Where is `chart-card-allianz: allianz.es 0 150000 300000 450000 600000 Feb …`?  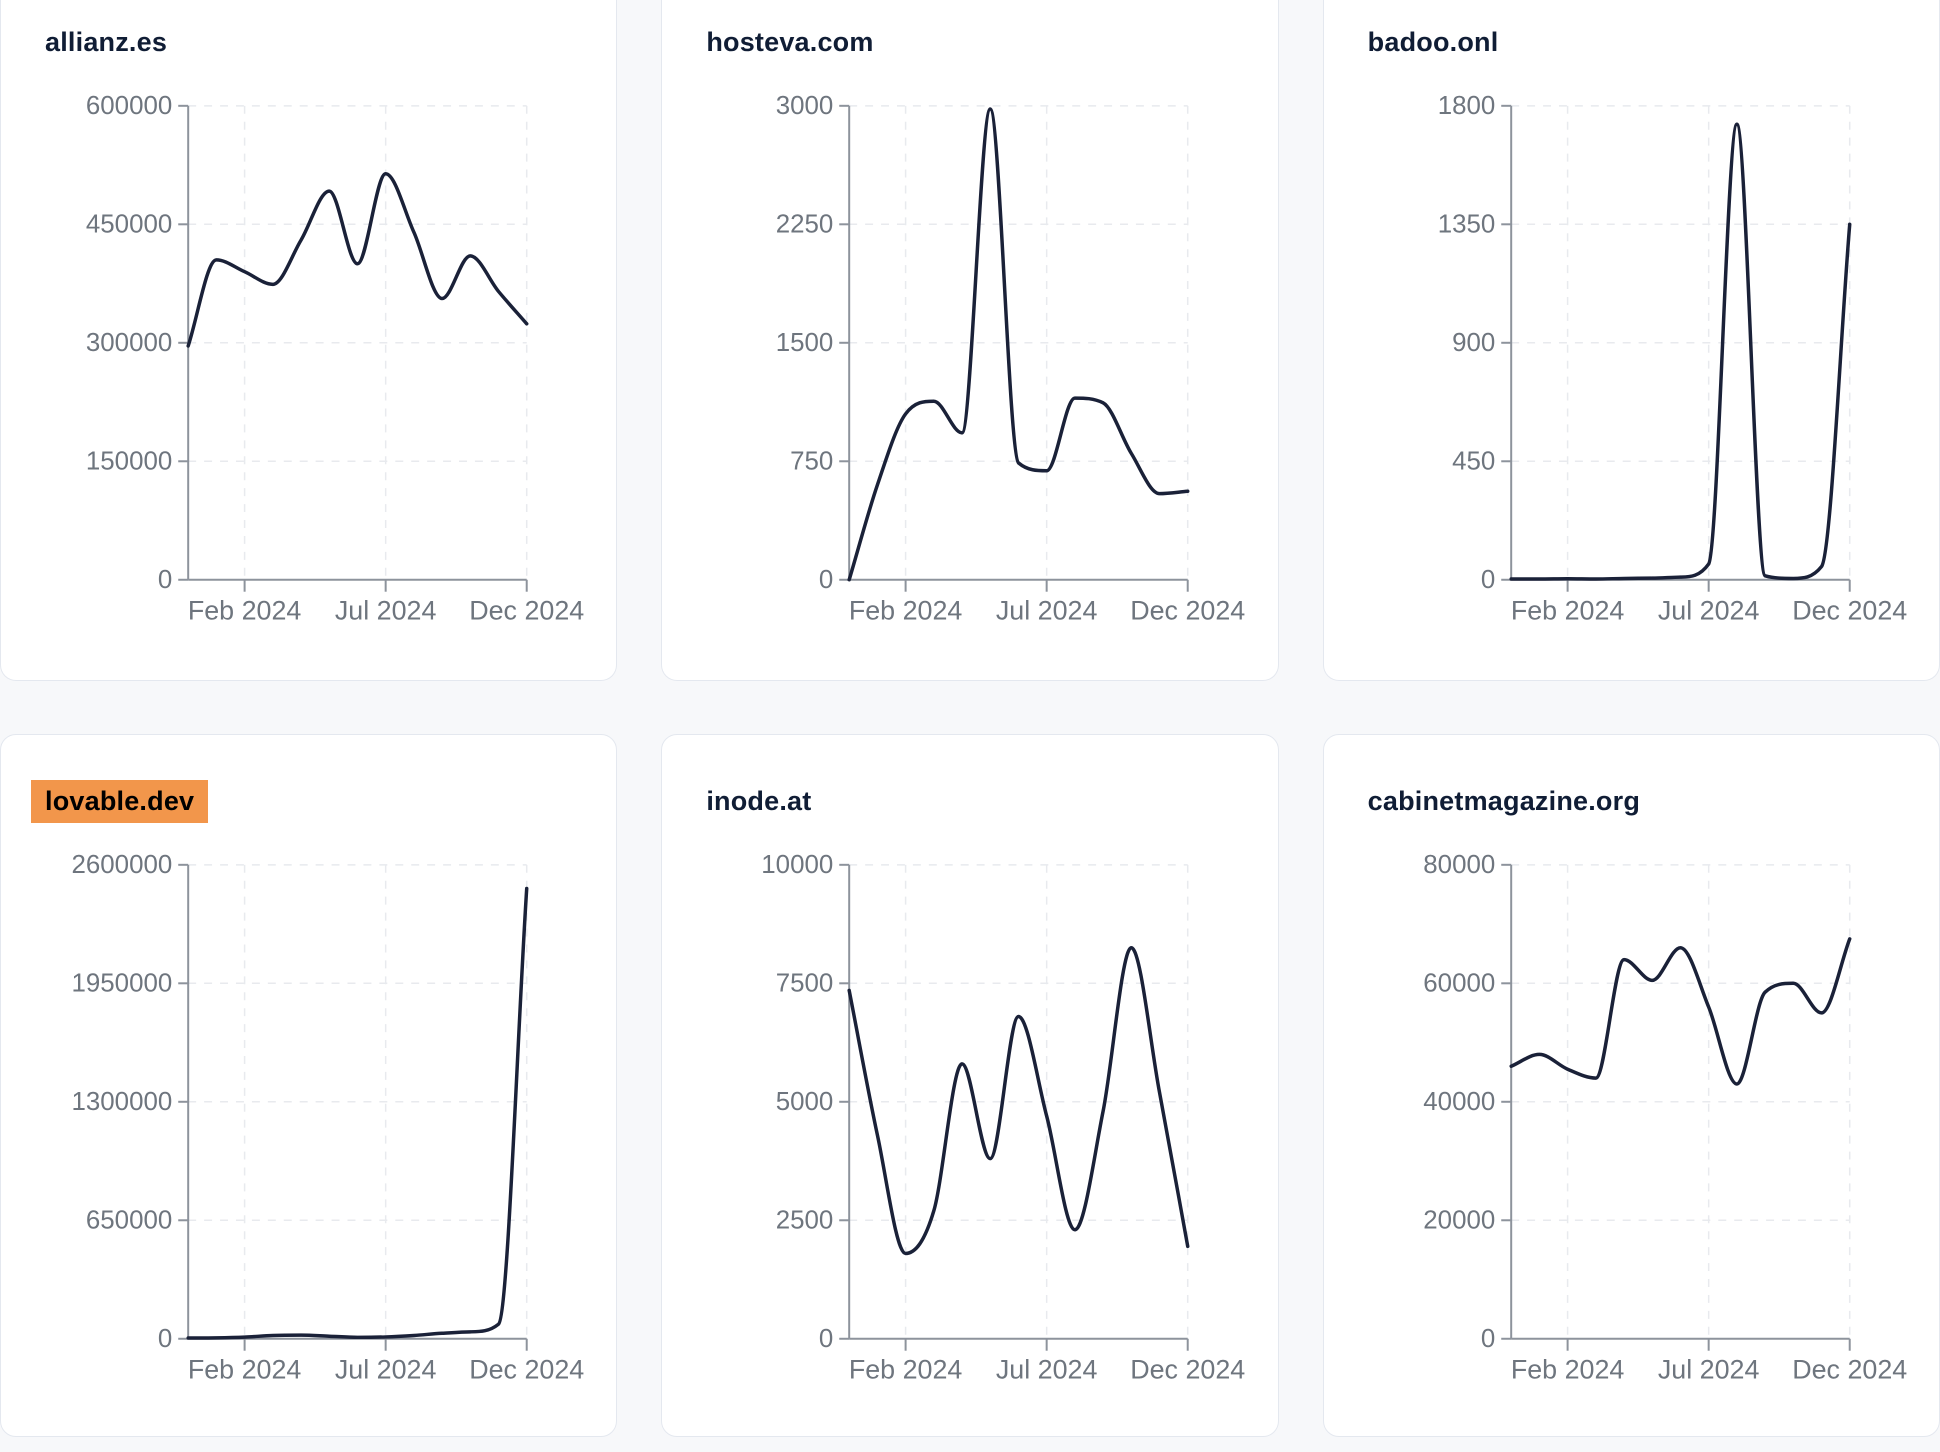 chart-card-allianz: allianz.es 0 150000 300000 450000 600000 Feb … is located at coordinates (309, 340).